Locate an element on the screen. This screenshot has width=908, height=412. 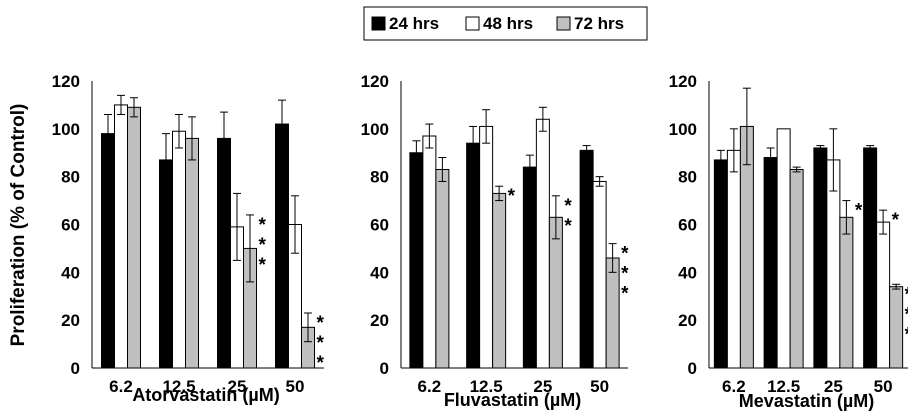
significance-marker-48-hrs-50: * is located at coordinates (896, 220).